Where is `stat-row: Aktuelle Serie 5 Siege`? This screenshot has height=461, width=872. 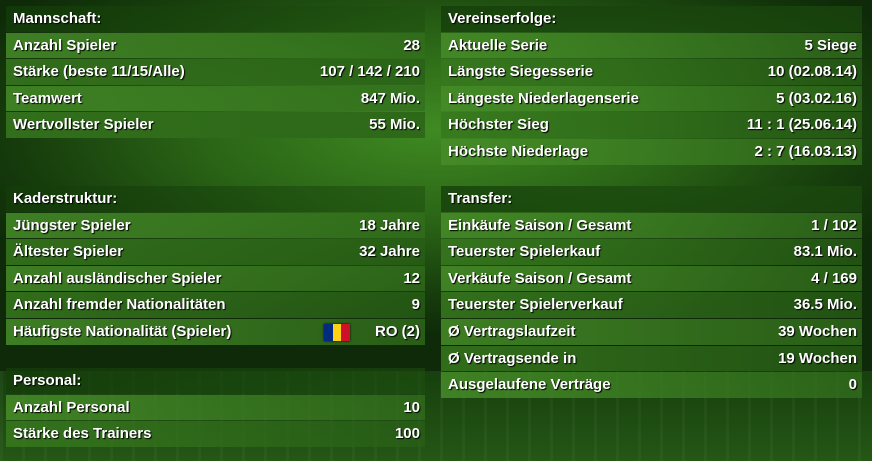
stat-row: Aktuelle Serie 5 Siege is located at coordinates (651, 45).